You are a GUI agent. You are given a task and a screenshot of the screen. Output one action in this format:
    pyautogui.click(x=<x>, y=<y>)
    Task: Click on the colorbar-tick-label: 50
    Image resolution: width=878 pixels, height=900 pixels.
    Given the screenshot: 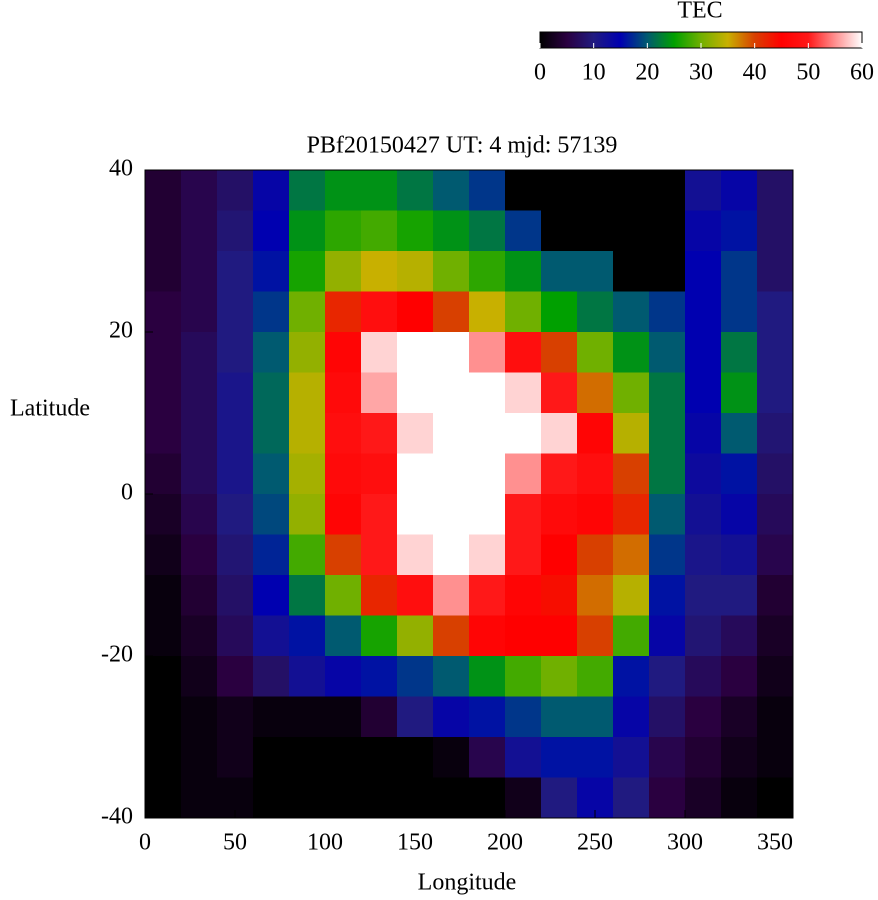 What is the action you would take?
    pyautogui.click(x=808, y=73)
    